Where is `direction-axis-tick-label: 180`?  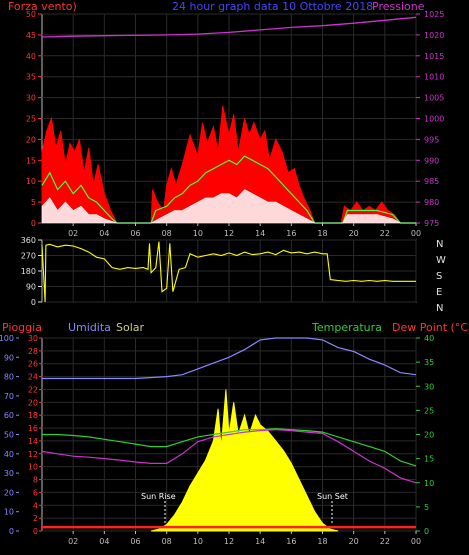 direction-axis-tick-label: 180 is located at coordinates (28, 271).